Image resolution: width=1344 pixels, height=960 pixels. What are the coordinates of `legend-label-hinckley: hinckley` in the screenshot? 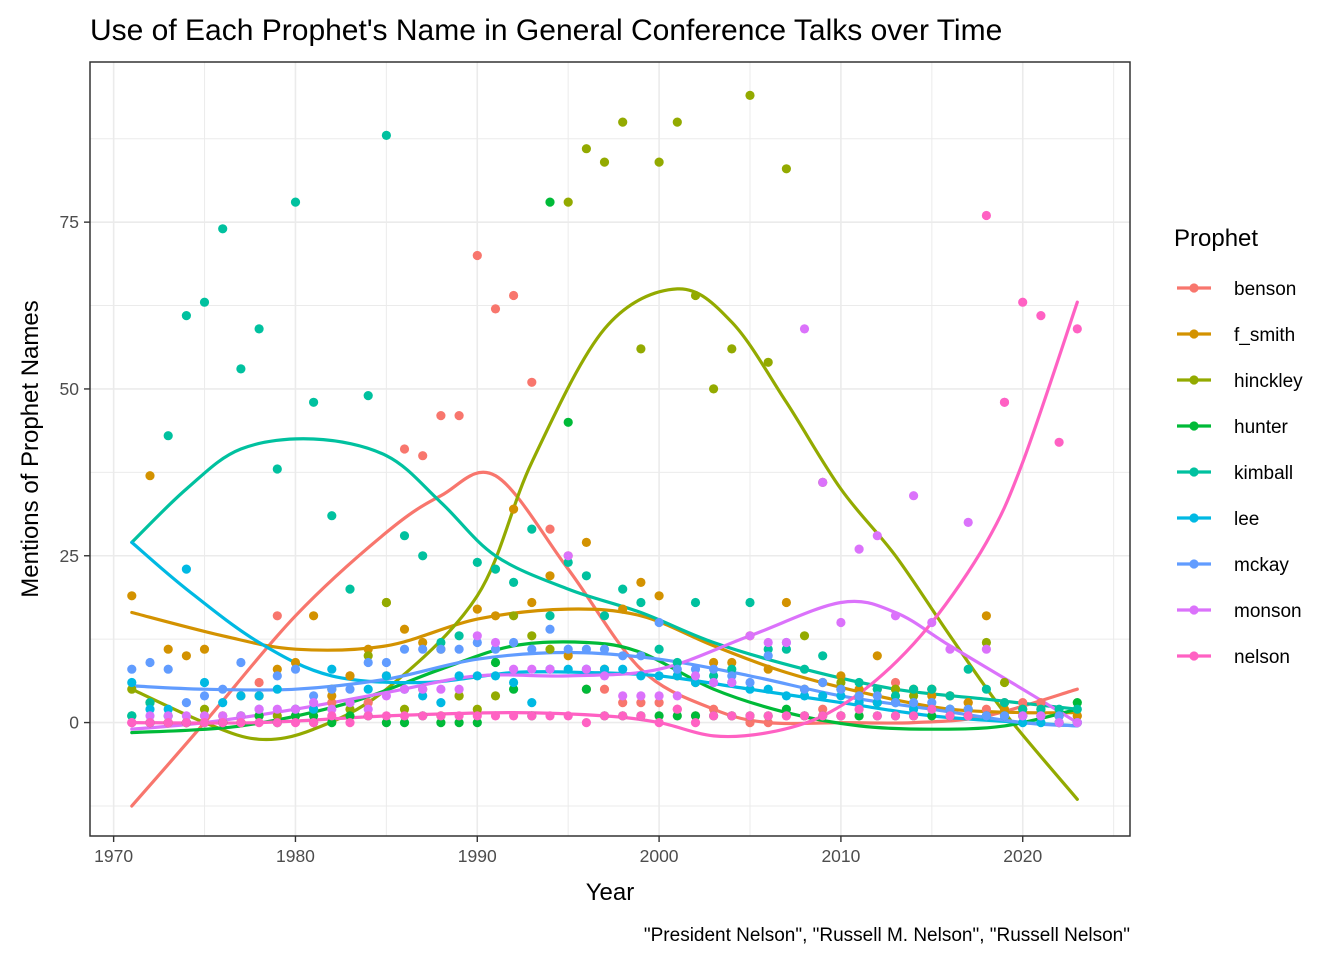 It's located at (1268, 381).